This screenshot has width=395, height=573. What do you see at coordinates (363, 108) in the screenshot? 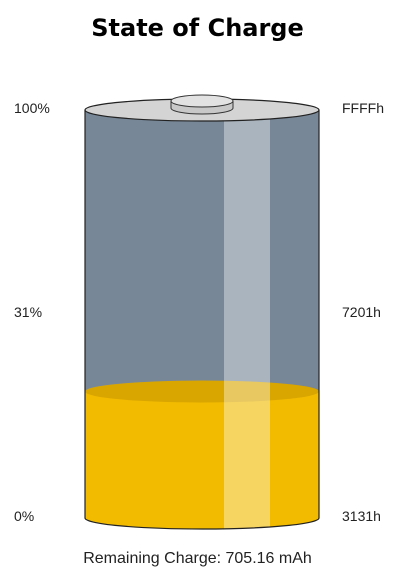
I see `right-scale-top-label: FFFFh` at bounding box center [363, 108].